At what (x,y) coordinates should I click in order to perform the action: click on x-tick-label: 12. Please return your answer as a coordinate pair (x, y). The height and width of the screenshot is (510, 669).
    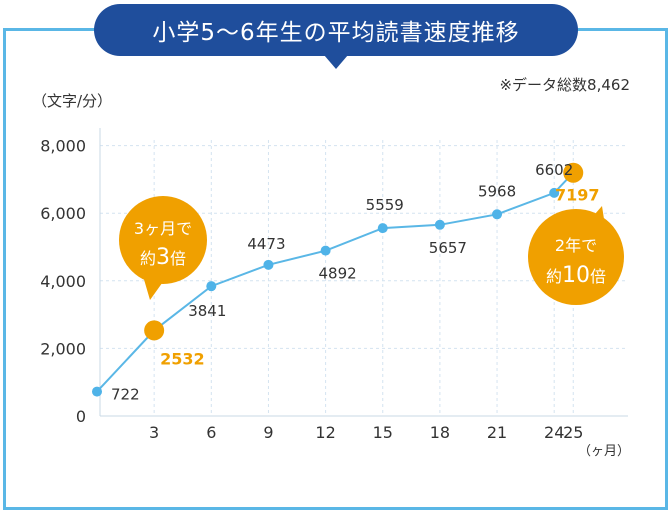
    Looking at the image, I should click on (325, 432).